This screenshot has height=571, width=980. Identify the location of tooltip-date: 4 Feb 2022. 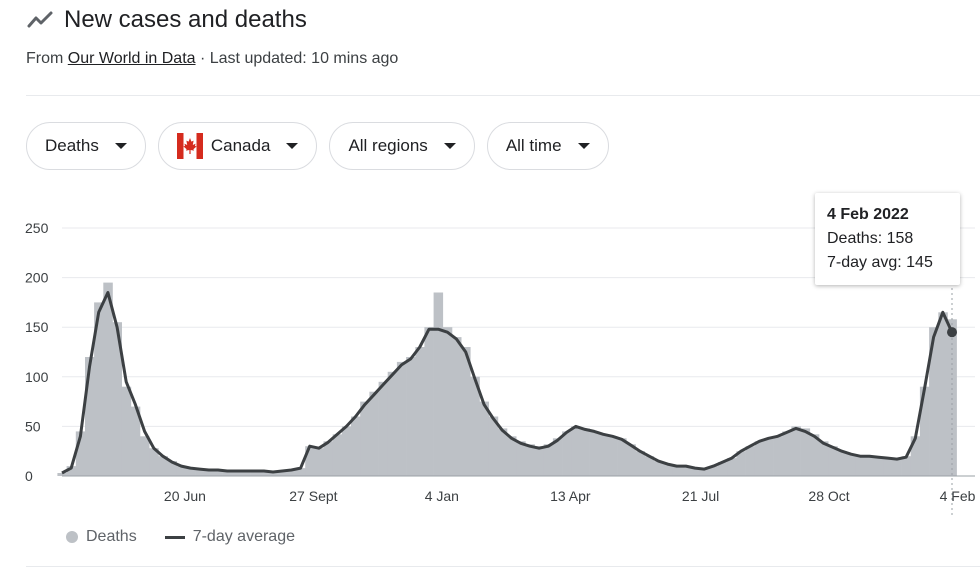
(868, 214).